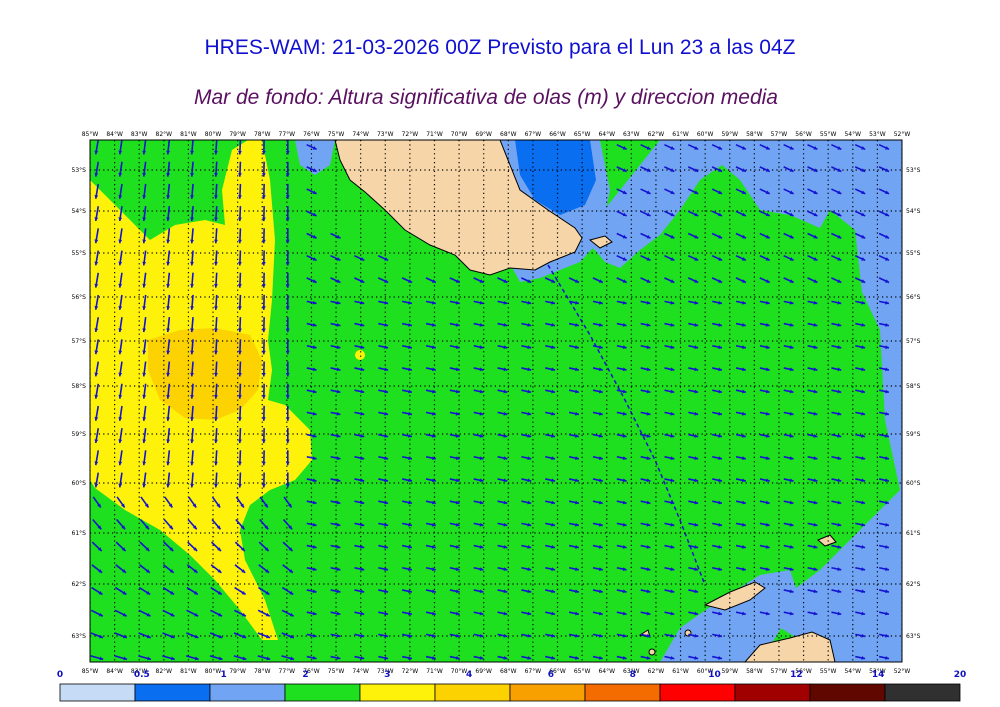  Describe the element at coordinates (79, 483) in the screenshot. I see `latitude-label: 60°S` at that location.